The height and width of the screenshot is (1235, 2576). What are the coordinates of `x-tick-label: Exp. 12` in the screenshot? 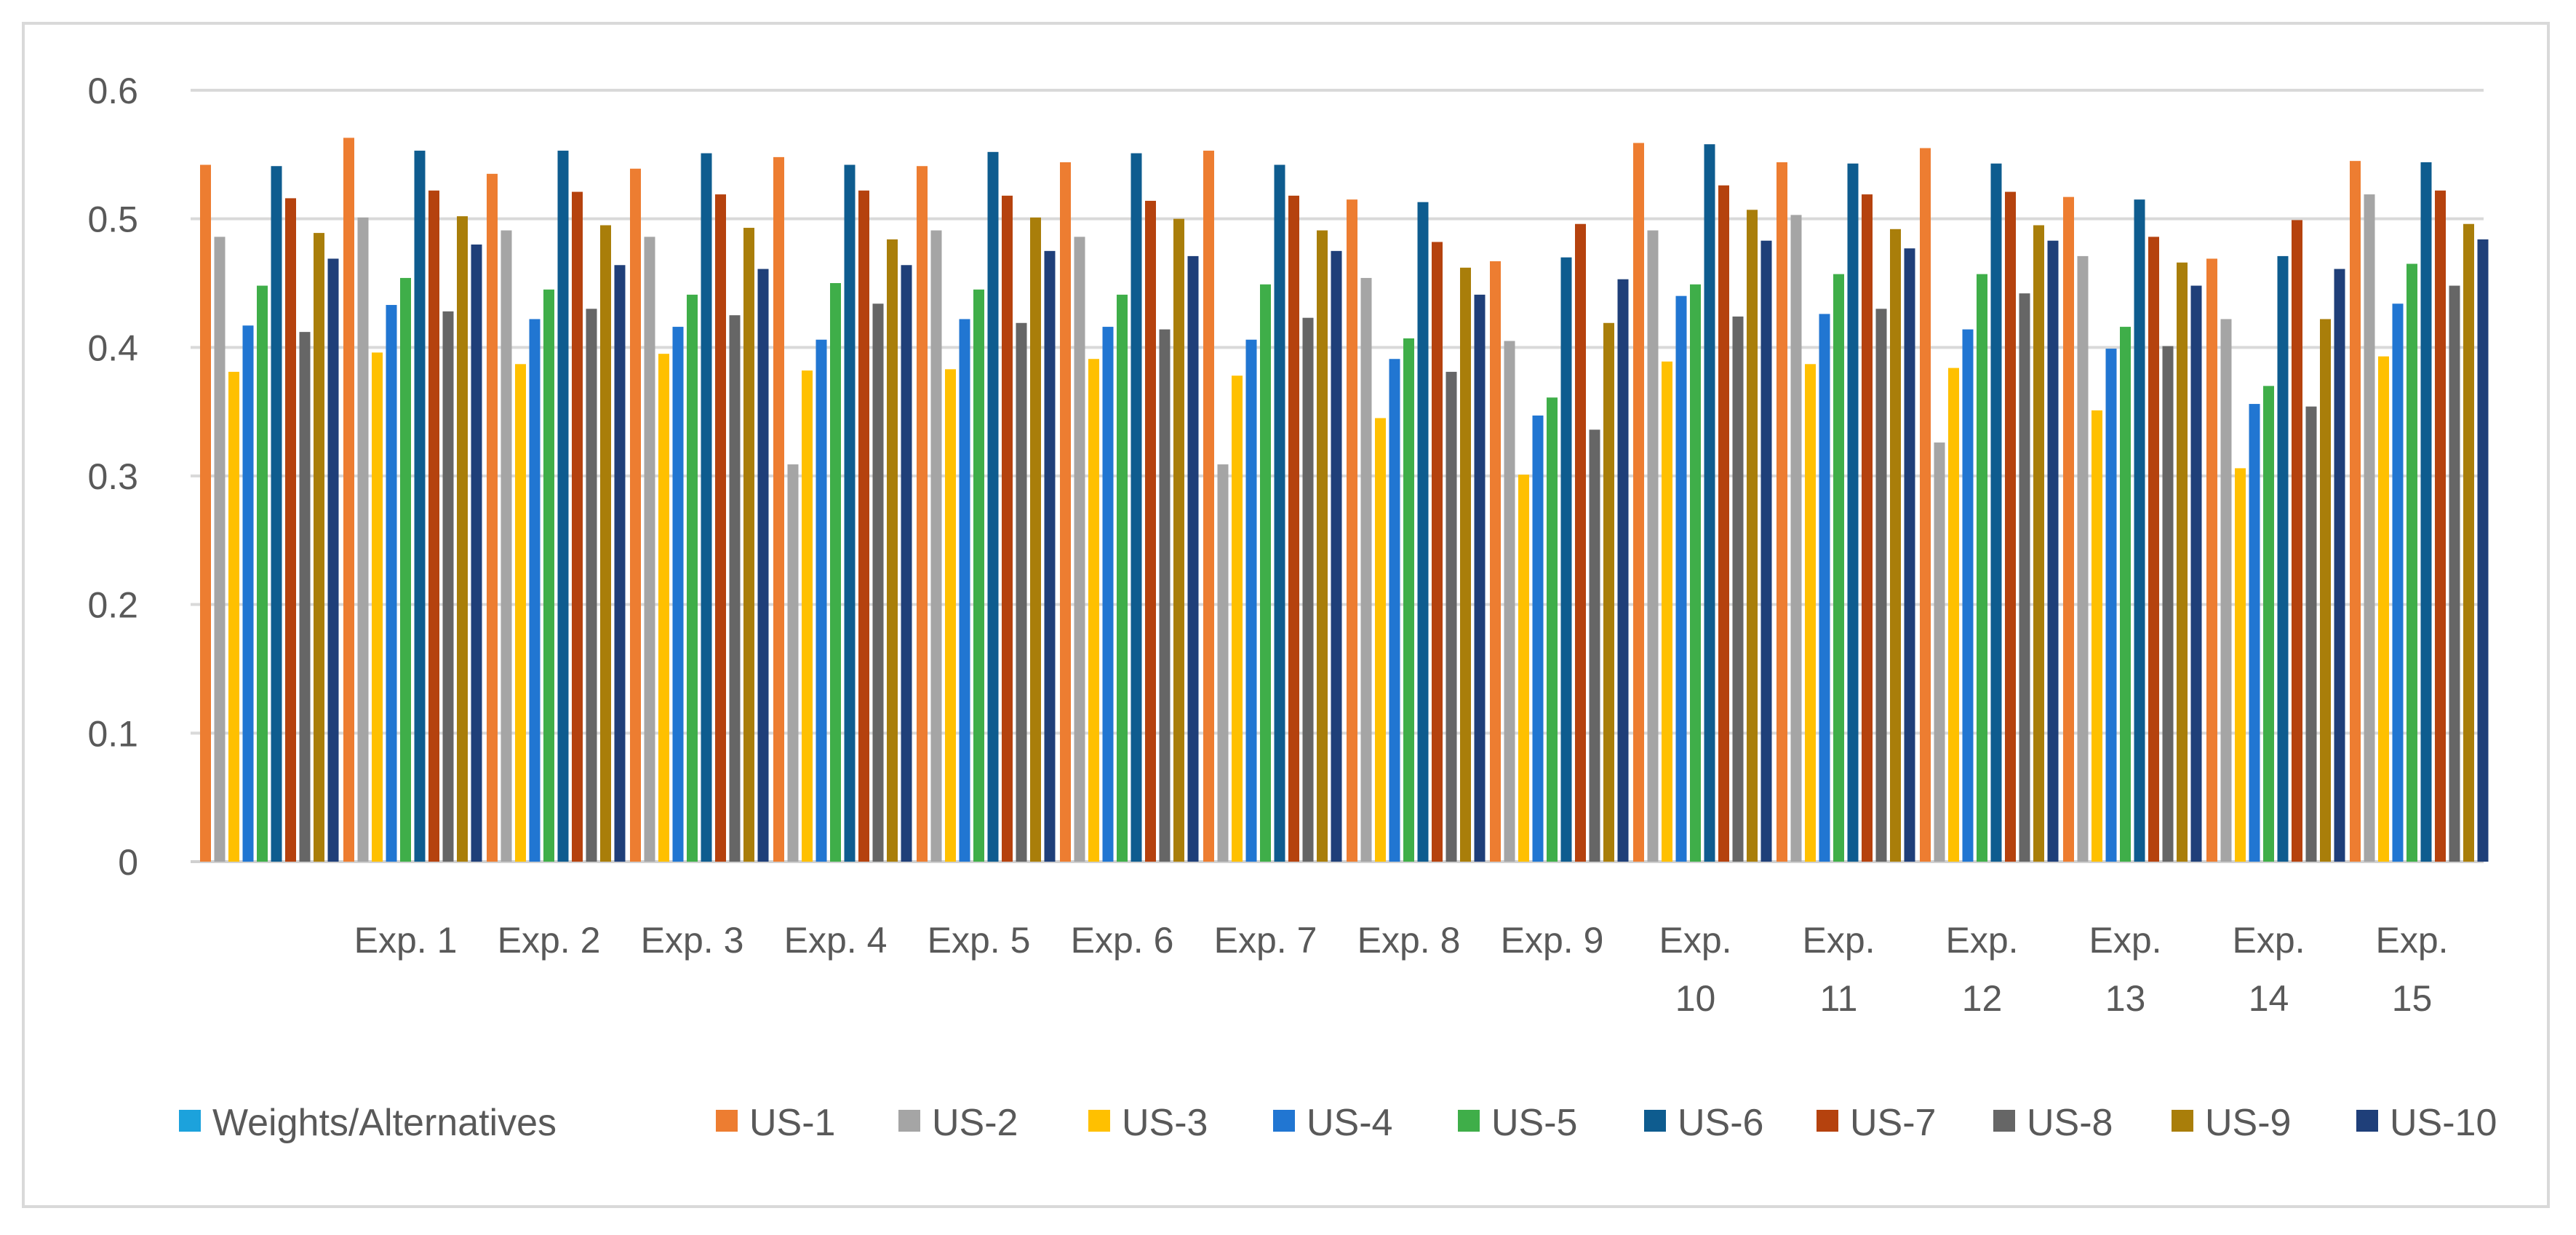 It's located at (1981, 969).